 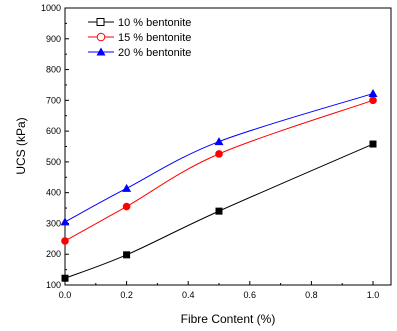 I want to click on x-tick-label: 0.6, so click(x=250, y=295).